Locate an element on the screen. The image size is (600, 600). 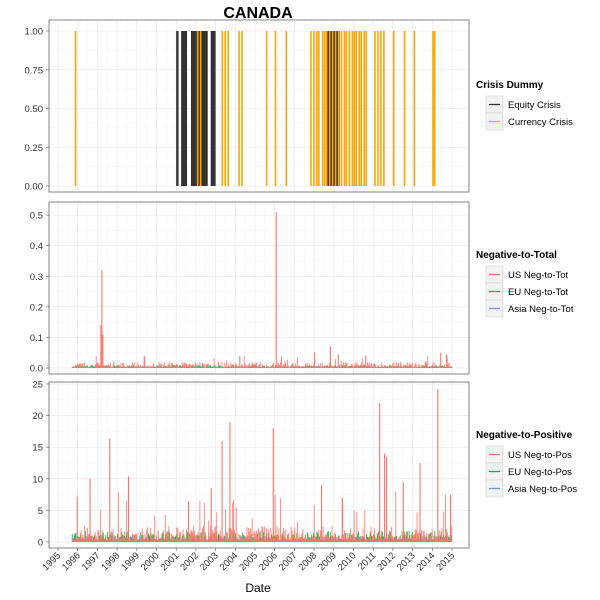
x-tick-label: 2011 is located at coordinates (367, 561).